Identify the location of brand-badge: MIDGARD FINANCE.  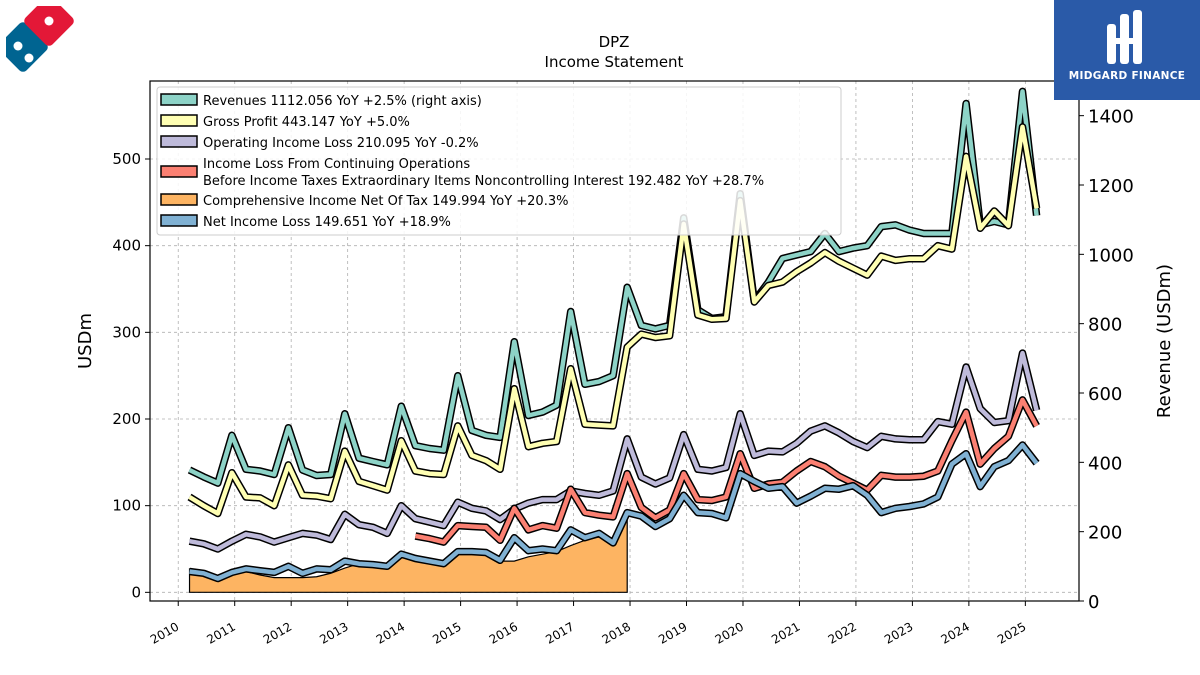
(1127, 50).